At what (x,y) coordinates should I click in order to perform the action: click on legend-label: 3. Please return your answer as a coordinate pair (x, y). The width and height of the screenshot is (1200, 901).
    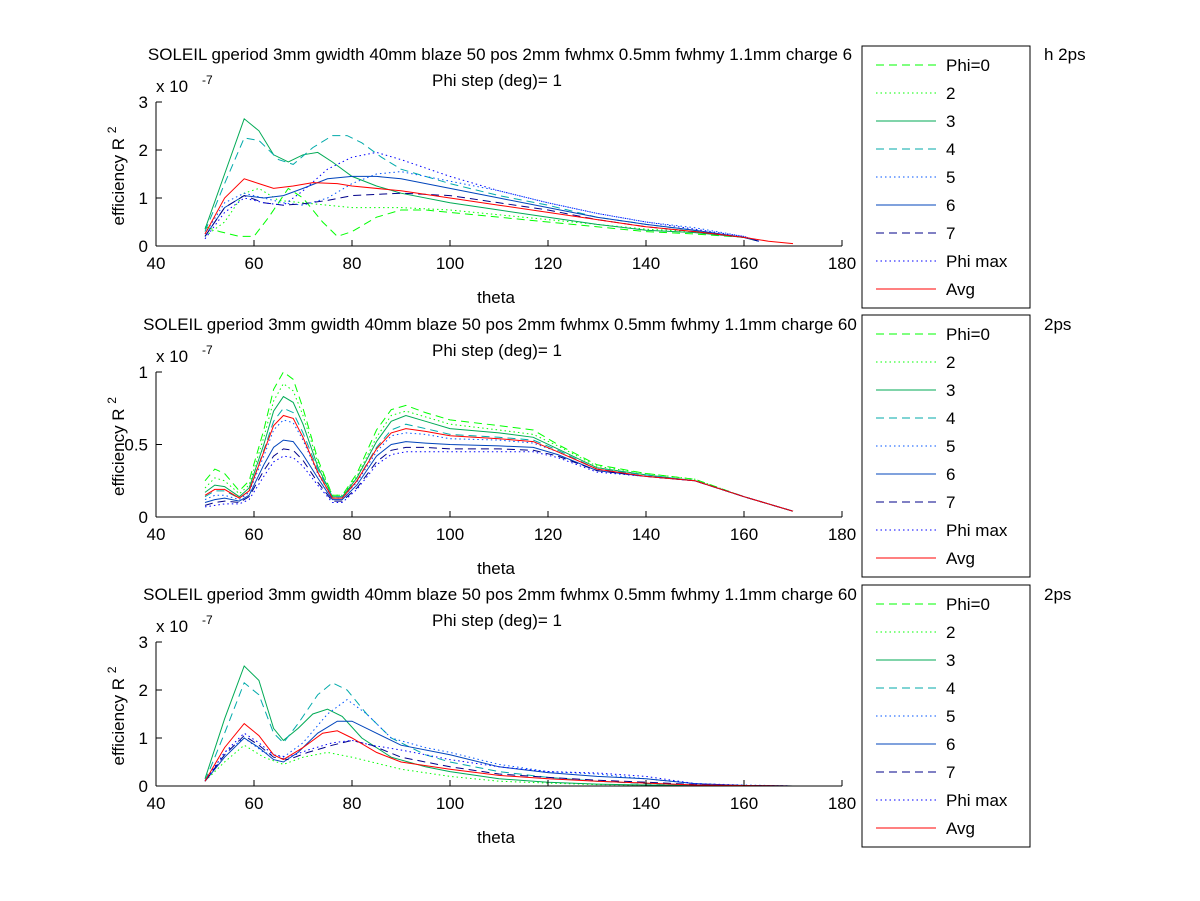
    Looking at the image, I should click on (950, 121).